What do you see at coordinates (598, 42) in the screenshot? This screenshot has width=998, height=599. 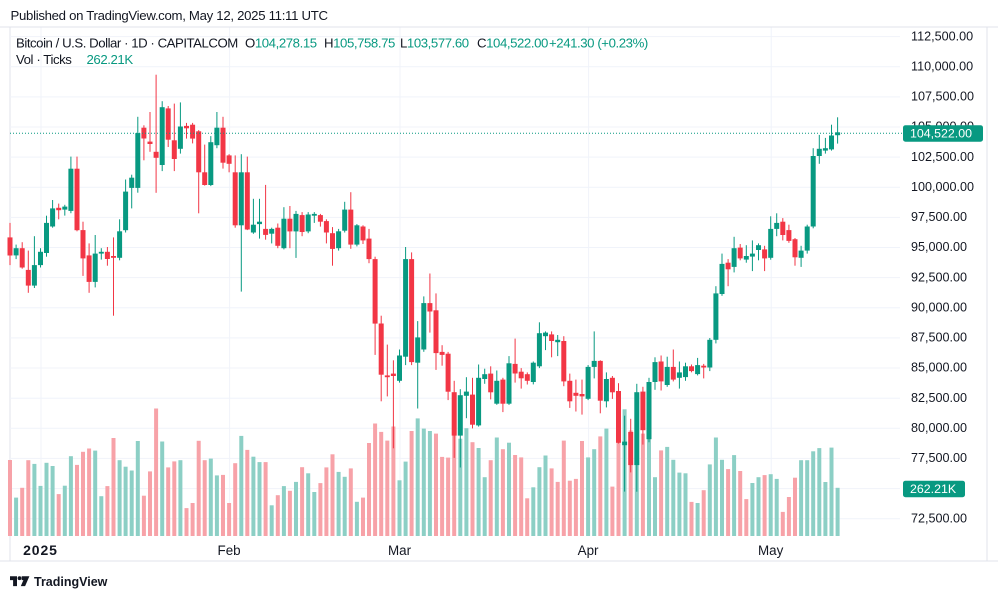 I see `svg-text: +241.30 (+0.23%)` at bounding box center [598, 42].